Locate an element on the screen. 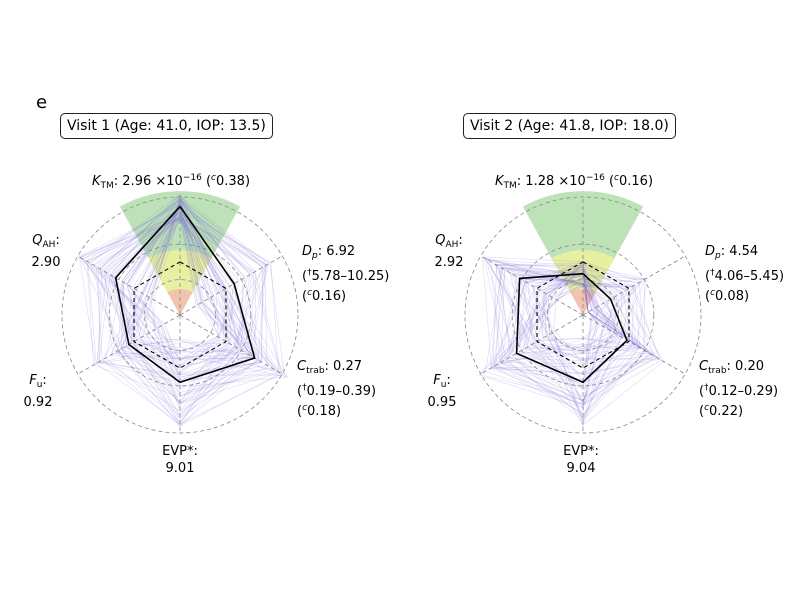  visit-2-dp-label: Dp: 4.54 (†4.06–5.45) (c0.08) is located at coordinates (745, 274).